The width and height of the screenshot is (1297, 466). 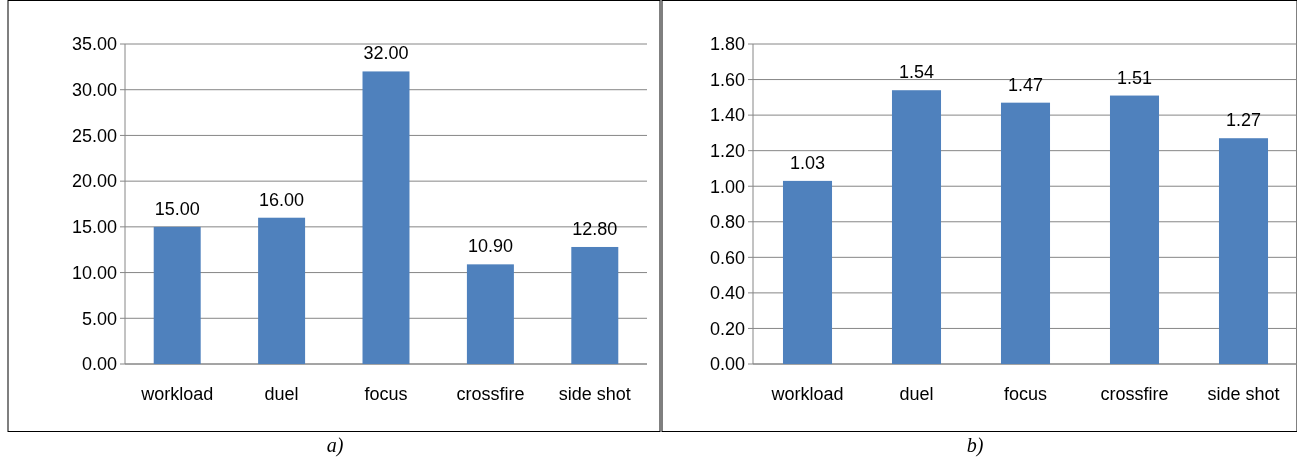 I want to click on data-label: 1.47, so click(x=1025, y=84).